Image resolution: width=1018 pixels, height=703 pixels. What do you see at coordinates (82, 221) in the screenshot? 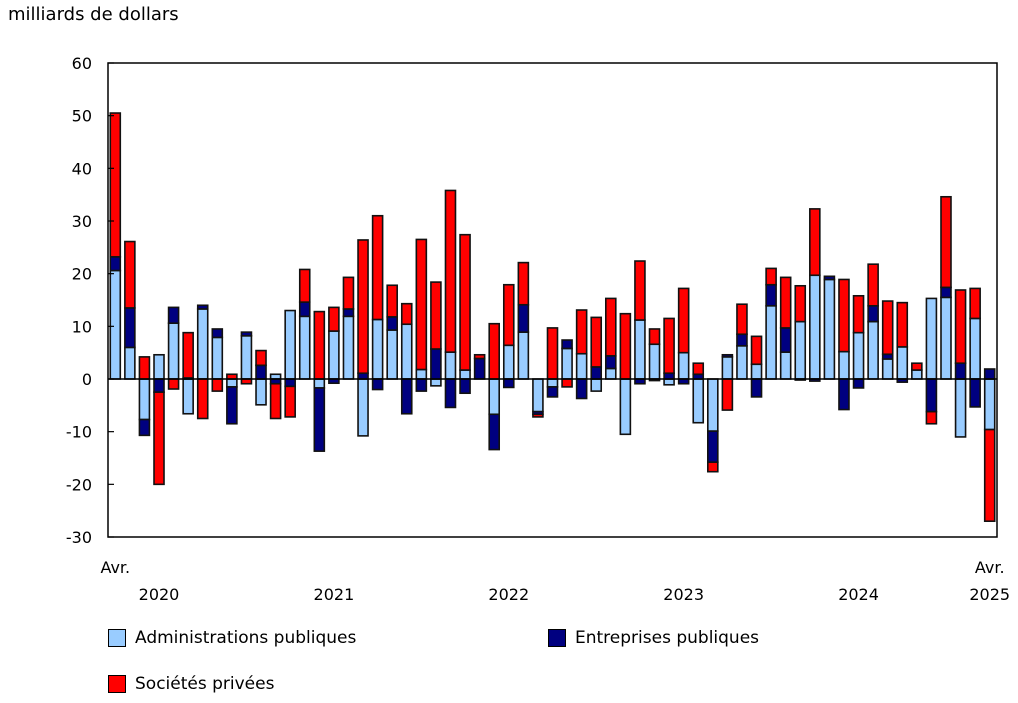
I see `y-tick-label: 30` at bounding box center [82, 221].